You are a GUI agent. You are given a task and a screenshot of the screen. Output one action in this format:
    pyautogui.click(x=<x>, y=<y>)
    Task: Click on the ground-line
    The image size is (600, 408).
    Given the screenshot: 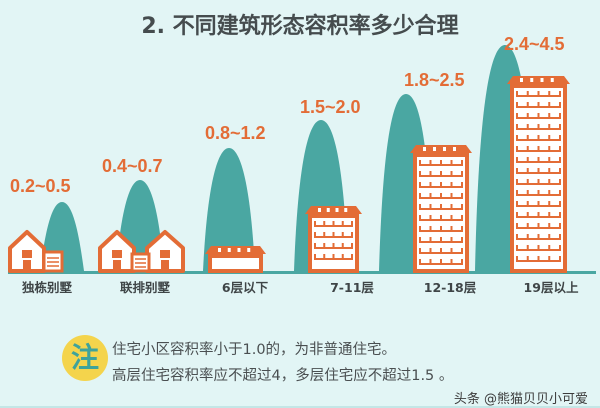 What is the action you would take?
    pyautogui.click(x=302, y=272)
    